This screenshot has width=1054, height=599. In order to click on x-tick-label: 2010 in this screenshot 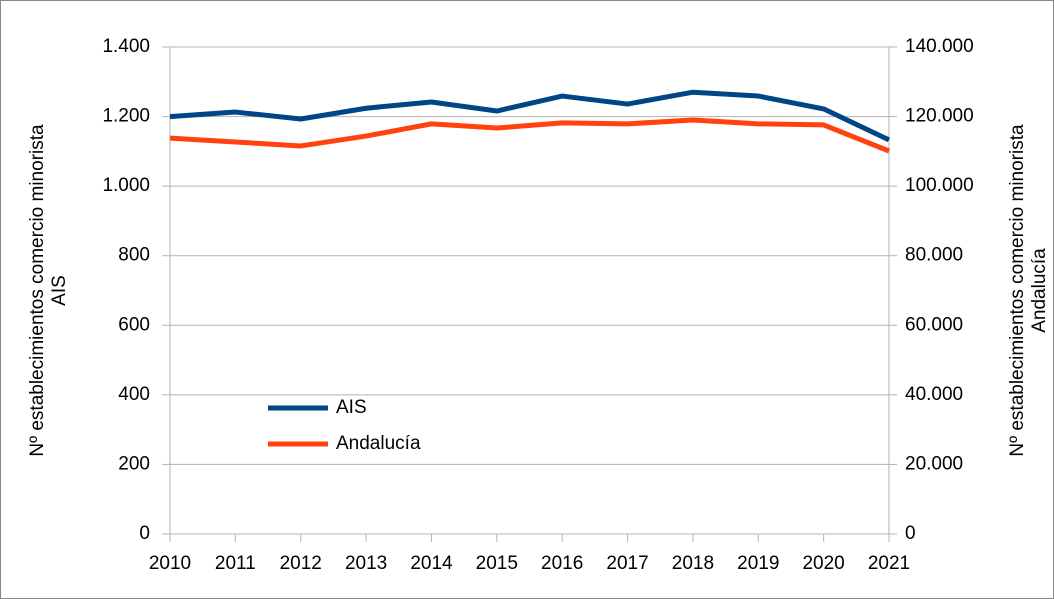, I will do `click(170, 563)`.